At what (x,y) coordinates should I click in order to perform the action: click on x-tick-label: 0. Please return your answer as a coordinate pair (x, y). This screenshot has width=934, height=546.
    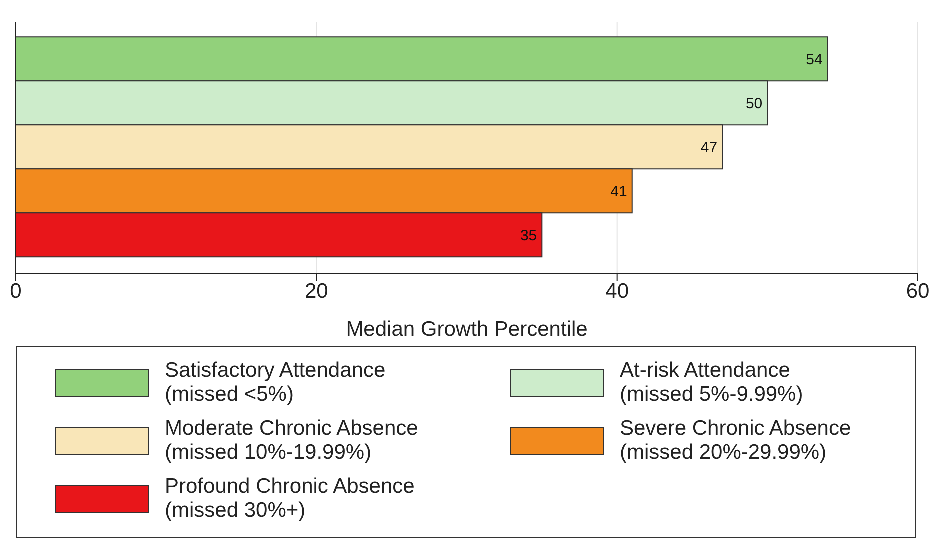
    Looking at the image, I should click on (16, 291).